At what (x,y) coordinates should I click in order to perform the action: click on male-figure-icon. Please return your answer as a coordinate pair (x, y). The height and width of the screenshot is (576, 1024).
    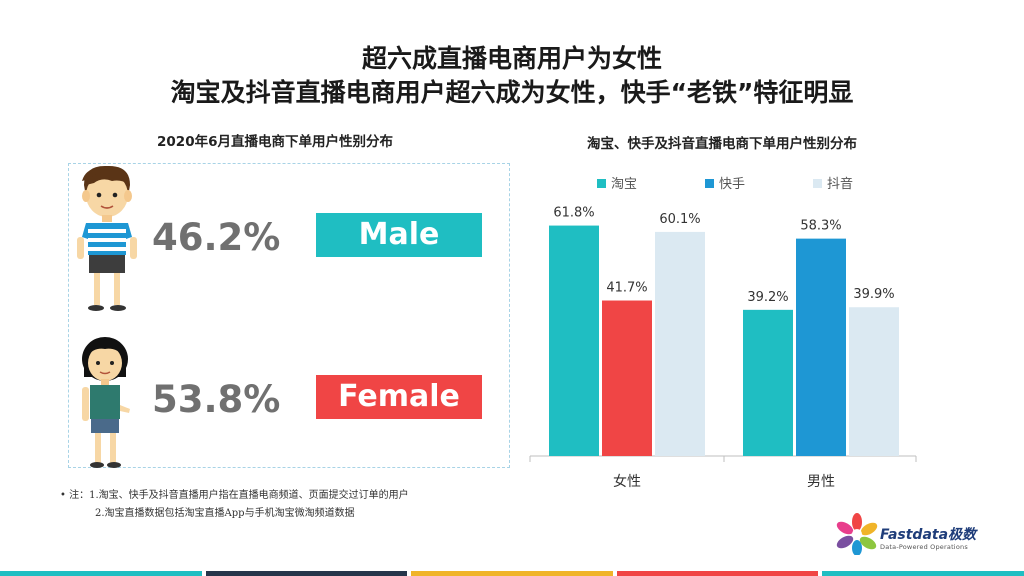
    Looking at the image, I should click on (107, 238).